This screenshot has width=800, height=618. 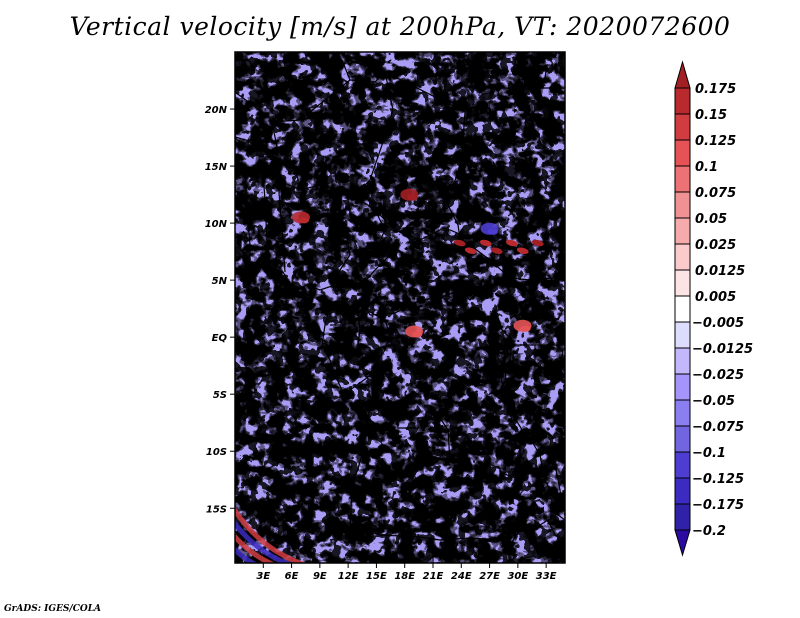 I want to click on lat-tick-label: EQ, so click(x=220, y=338).